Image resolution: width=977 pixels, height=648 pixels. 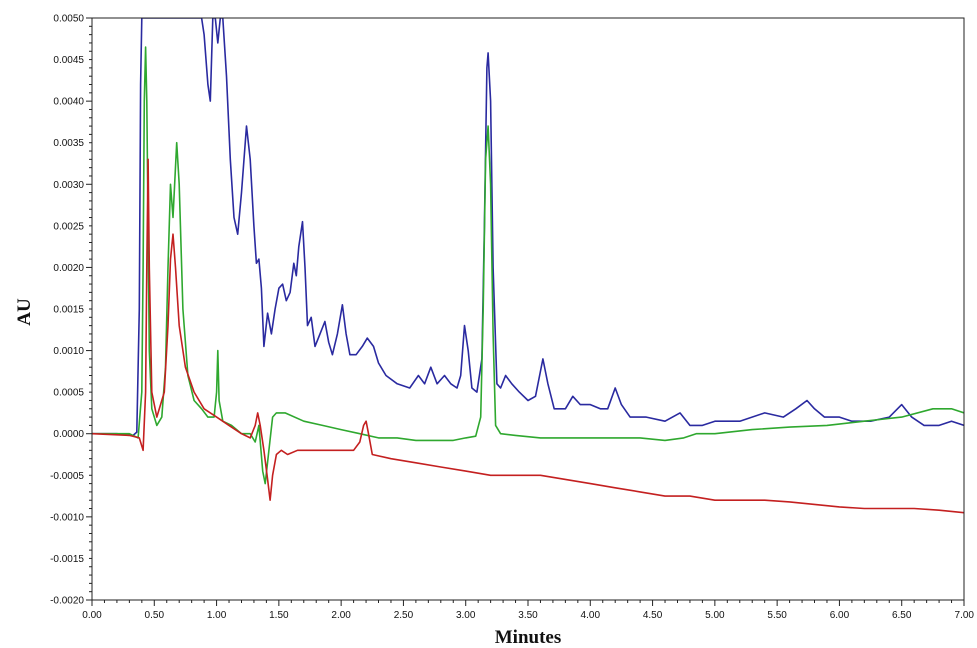 I want to click on y-tick-label: 0.0045, so click(x=68, y=60).